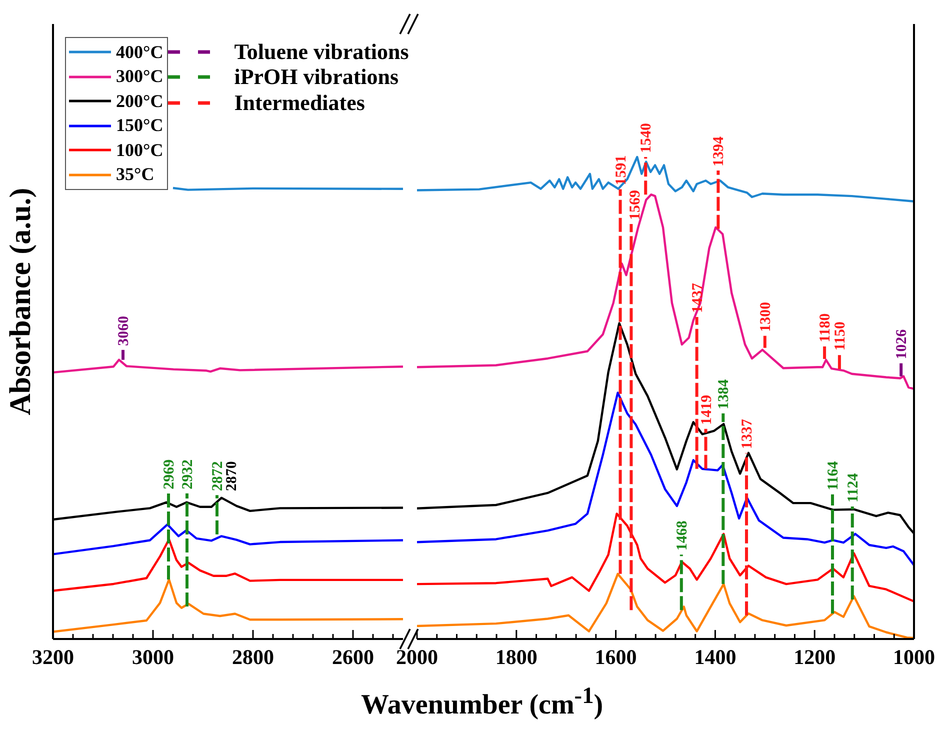  Describe the element at coordinates (482, 702) in the screenshot. I see `x-axis-title: Wavenumber (cm$^{-1}$)` at that location.